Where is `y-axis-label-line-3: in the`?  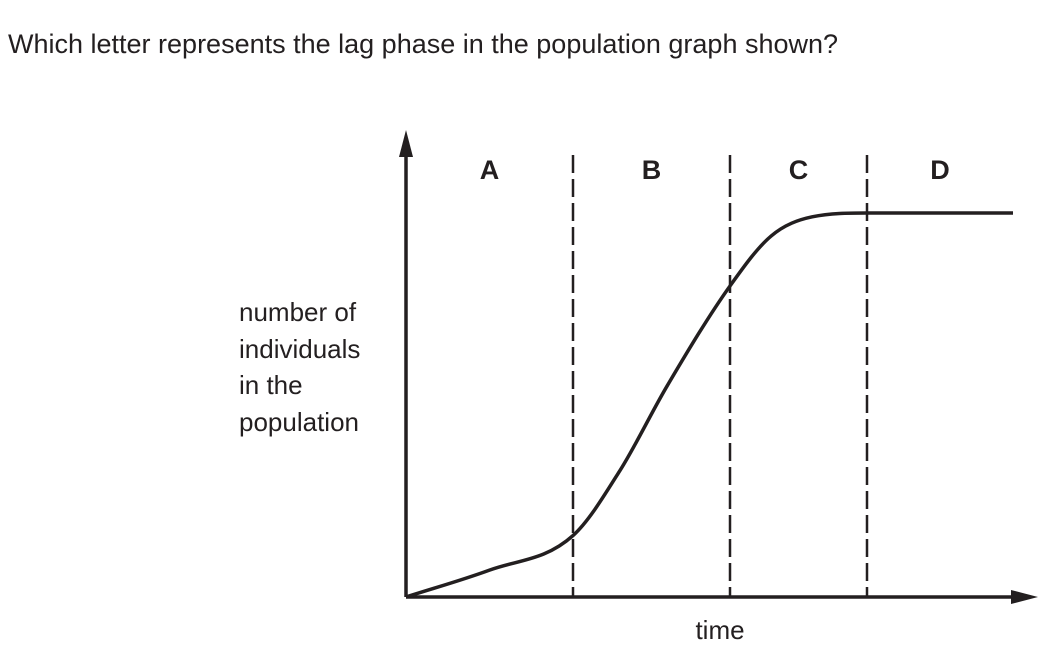 y-axis-label-line-3: in the is located at coordinates (271, 385).